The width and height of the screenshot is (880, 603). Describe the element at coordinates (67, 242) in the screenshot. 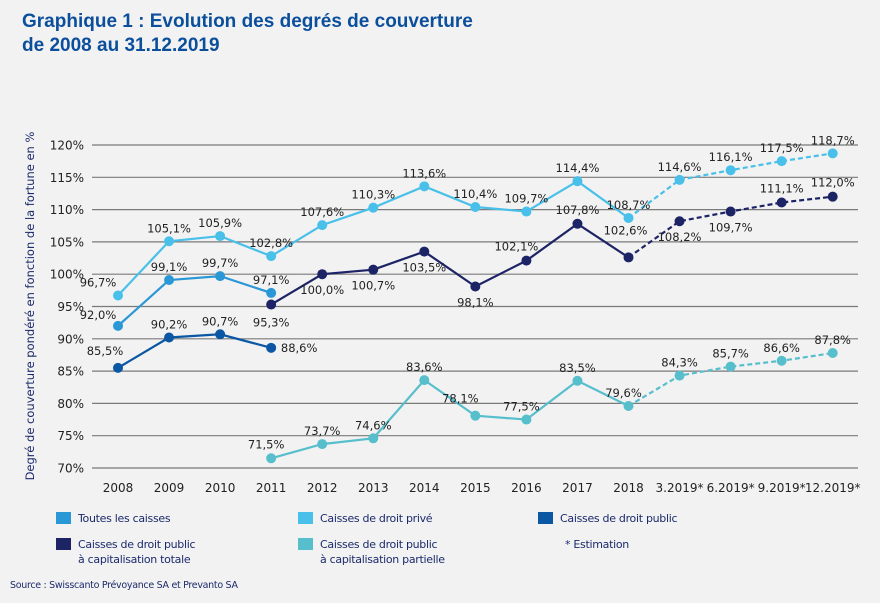

I see `y-tick-label: 105%` at that location.